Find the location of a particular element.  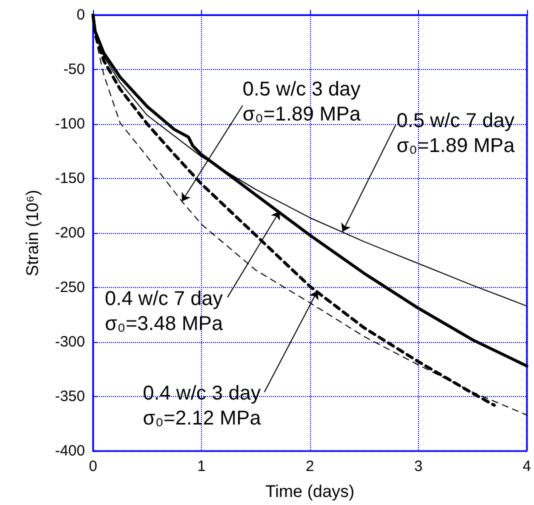

annotation: 0.5 w/c 3 day σ₀=1.89 MPa is located at coordinates (302, 102).